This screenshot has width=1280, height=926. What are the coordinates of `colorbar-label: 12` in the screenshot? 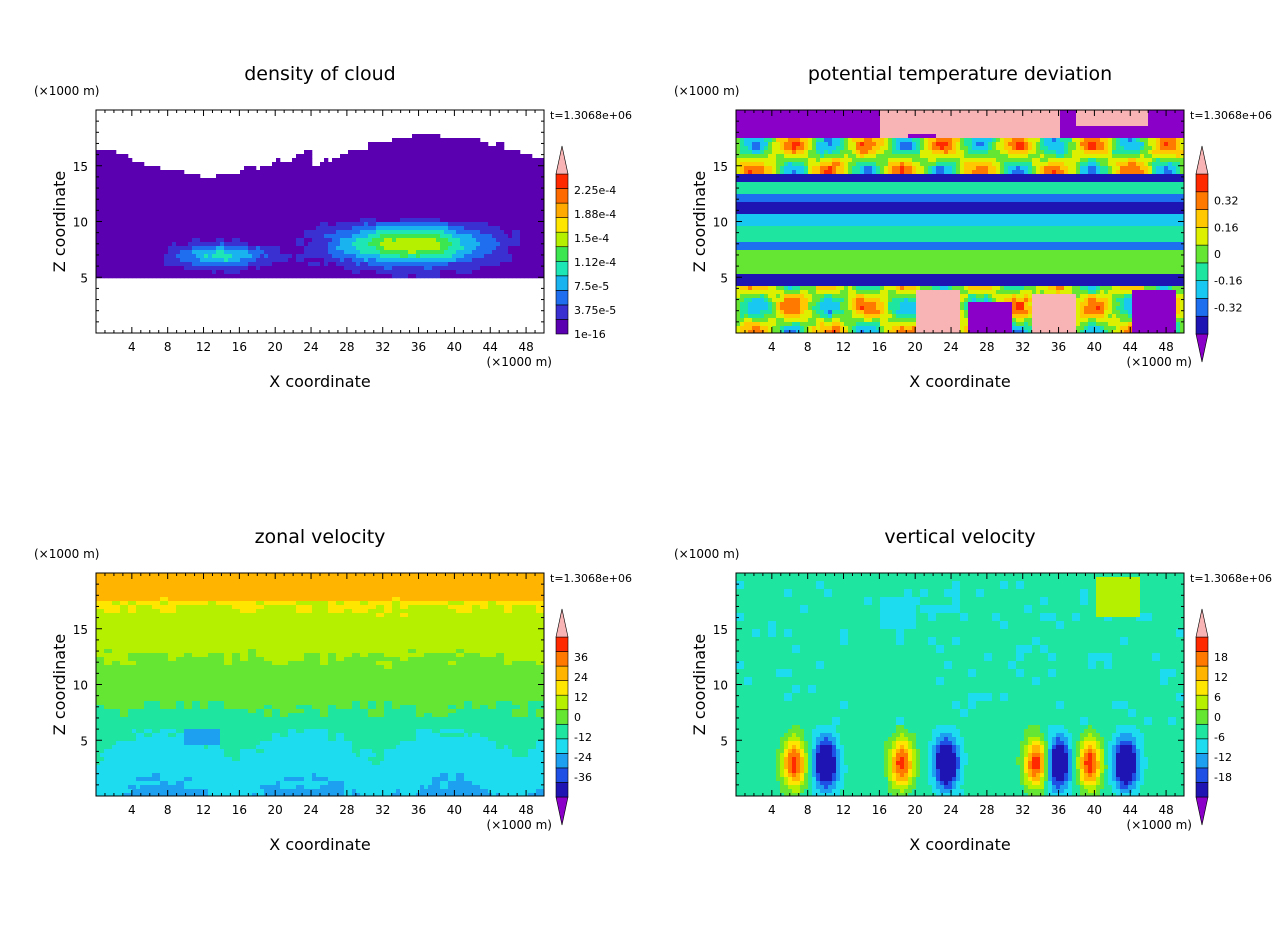 It's located at (1221, 677).